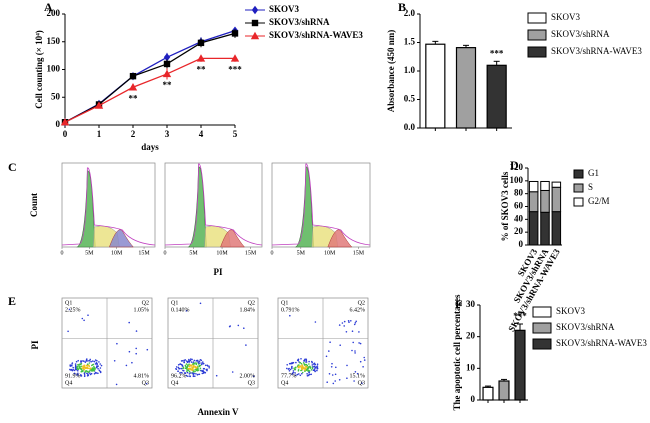  I want to click on quadrant-value: 1.84%, so click(248, 310).